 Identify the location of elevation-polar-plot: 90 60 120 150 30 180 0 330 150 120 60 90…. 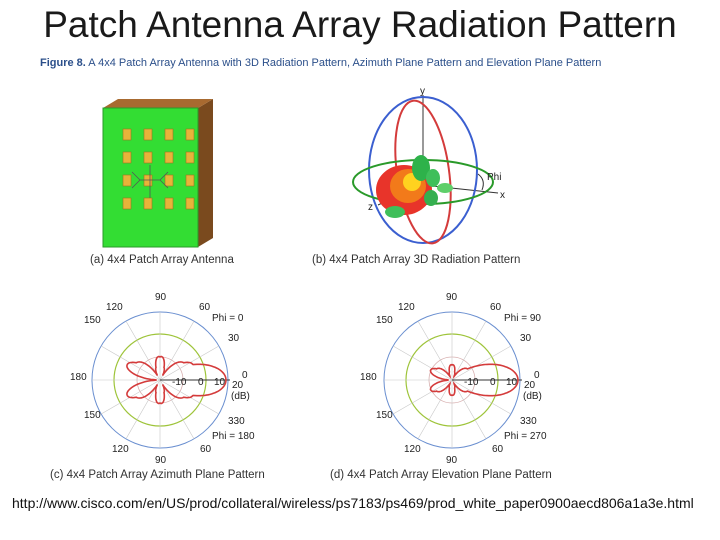
(453, 379).